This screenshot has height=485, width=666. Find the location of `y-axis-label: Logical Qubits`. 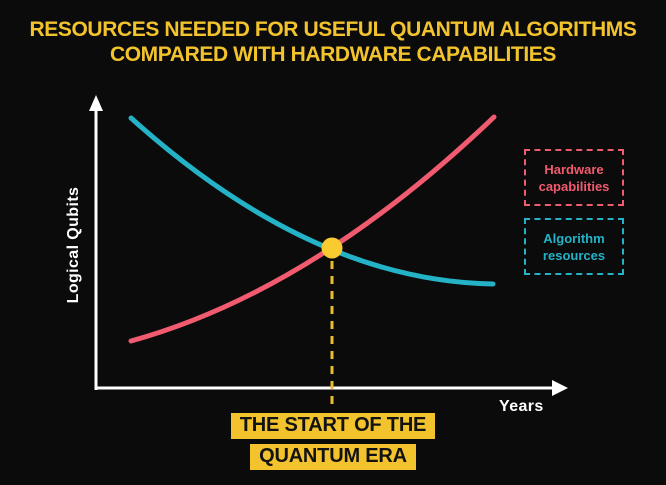

y-axis-label: Logical Qubits is located at coordinates (73, 245).